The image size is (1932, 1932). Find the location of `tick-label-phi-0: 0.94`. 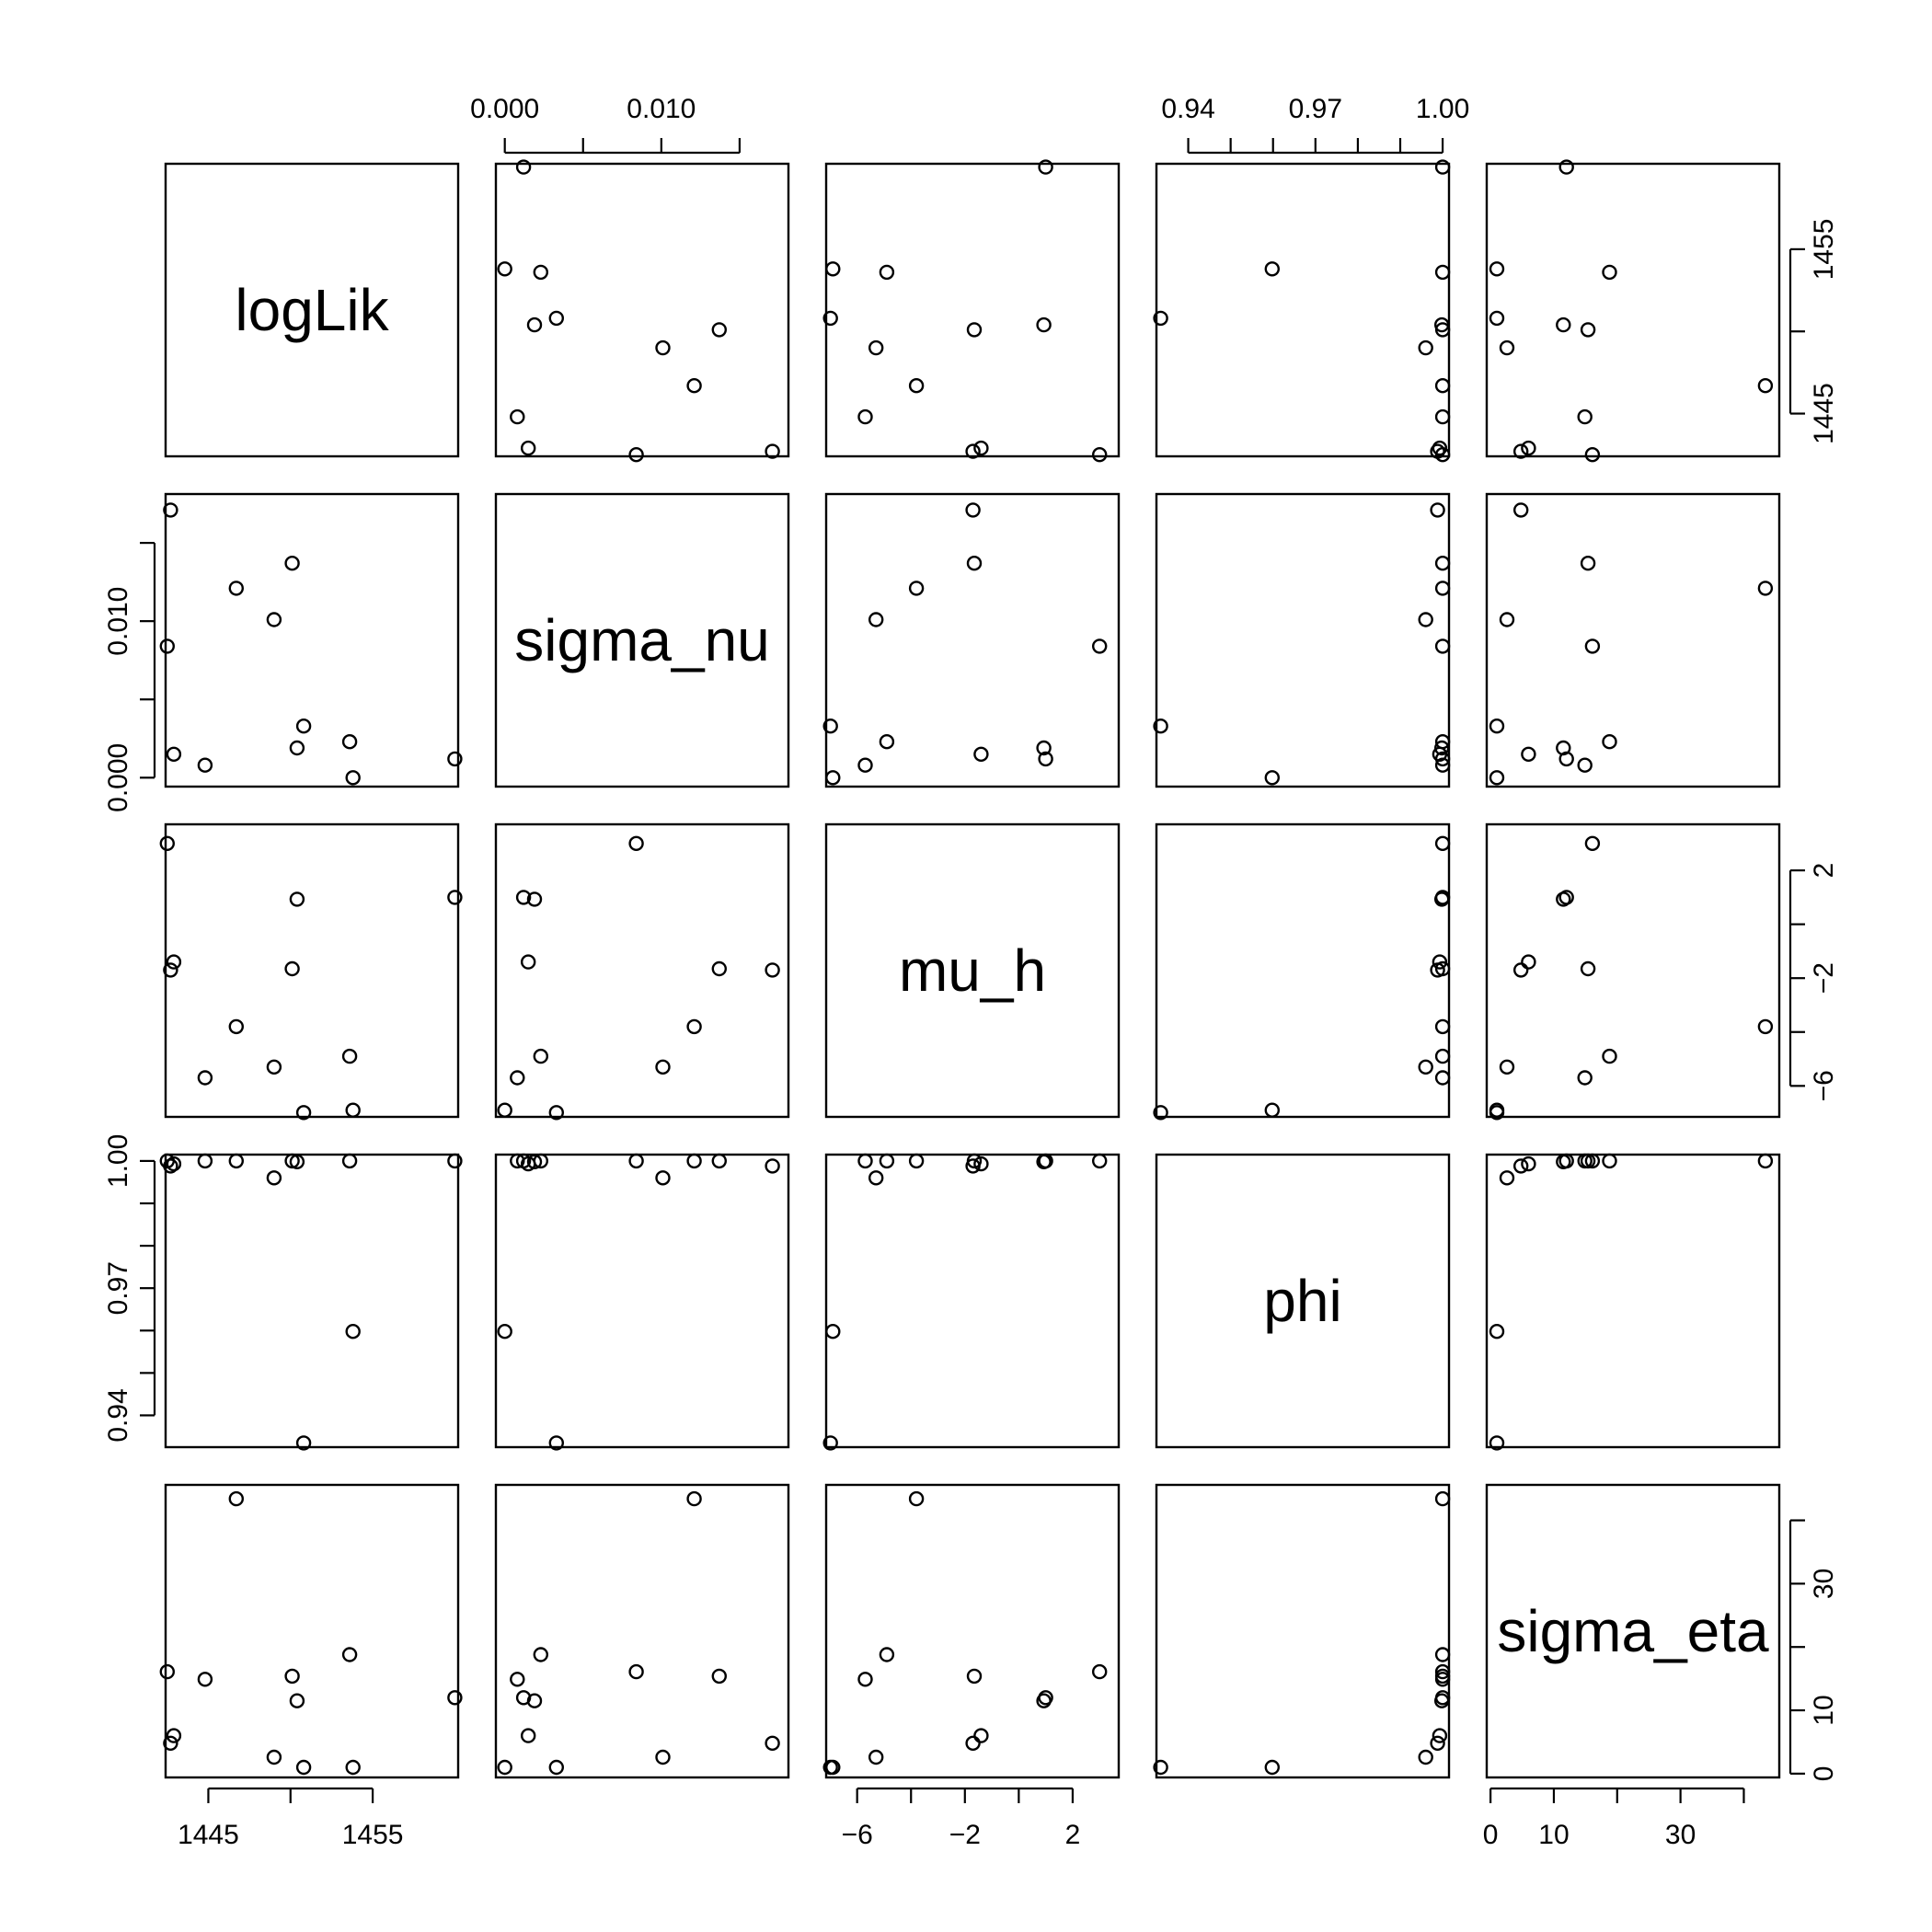

tick-label-phi-0: 0.94 is located at coordinates (118, 1415).